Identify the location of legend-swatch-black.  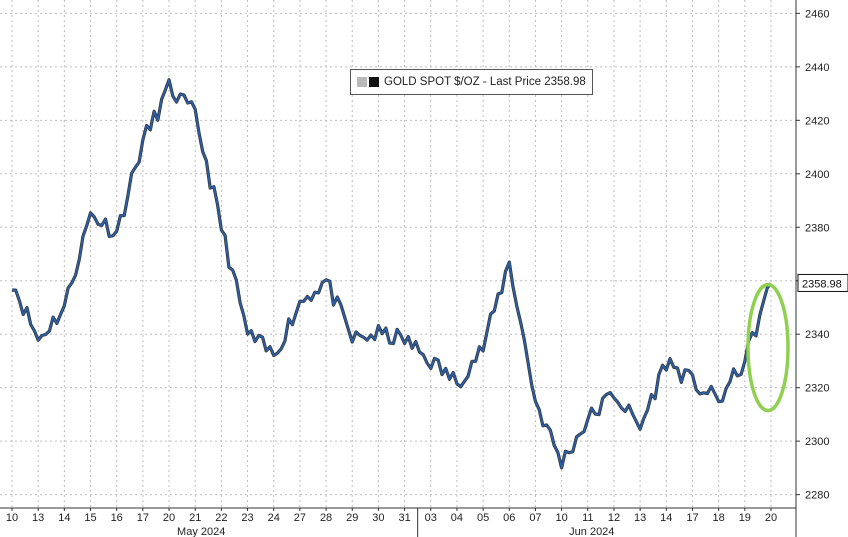
(374, 82).